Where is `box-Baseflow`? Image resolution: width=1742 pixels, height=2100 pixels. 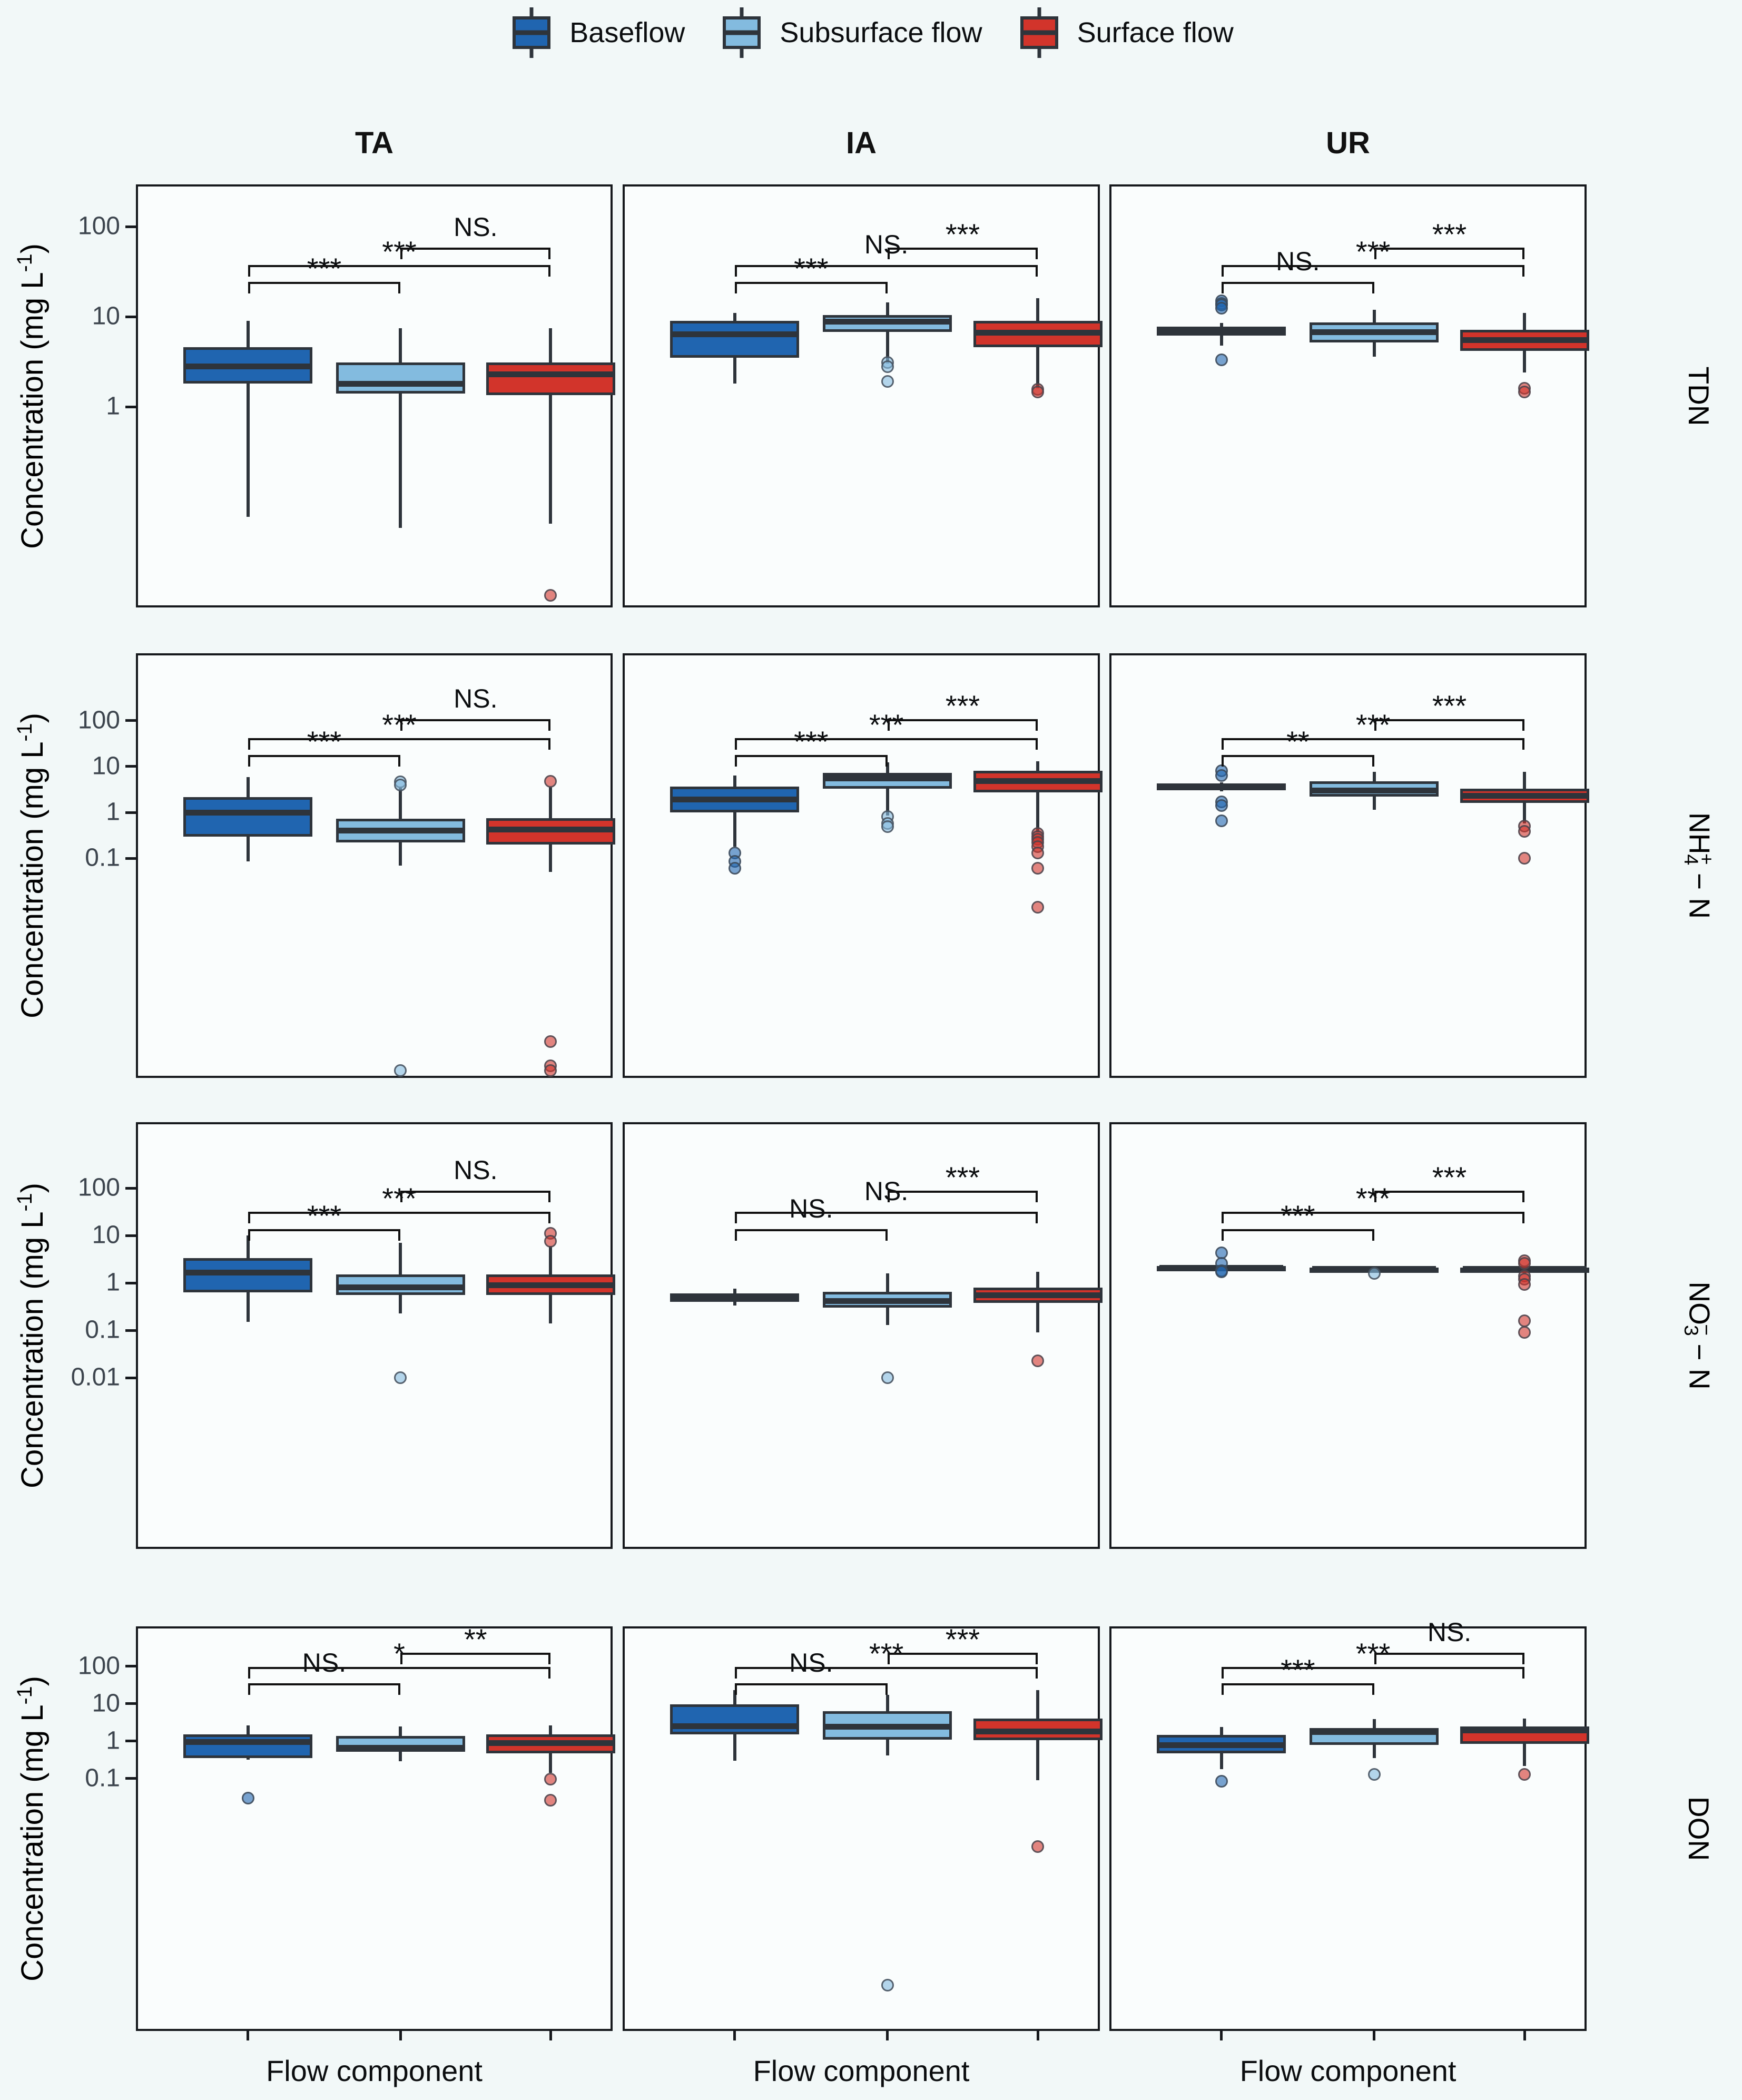 box-Baseflow is located at coordinates (735, 1719).